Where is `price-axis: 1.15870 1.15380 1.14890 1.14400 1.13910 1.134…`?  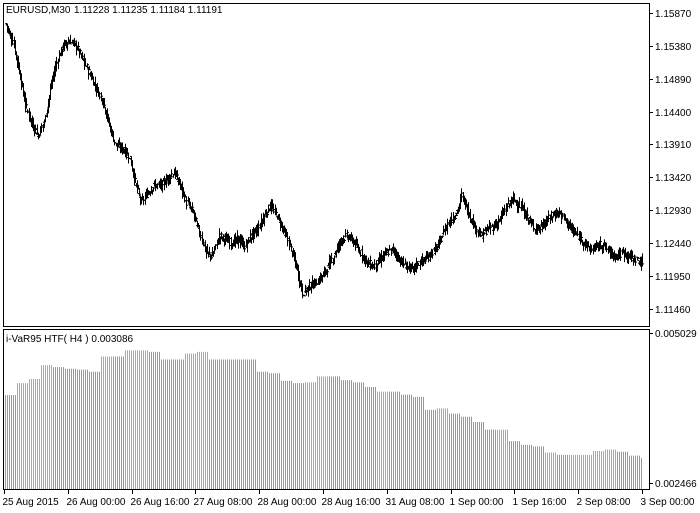
price-axis: 1.15870 1.15380 1.14890 1.14400 1.13910 1.134… is located at coordinates (670, 162).